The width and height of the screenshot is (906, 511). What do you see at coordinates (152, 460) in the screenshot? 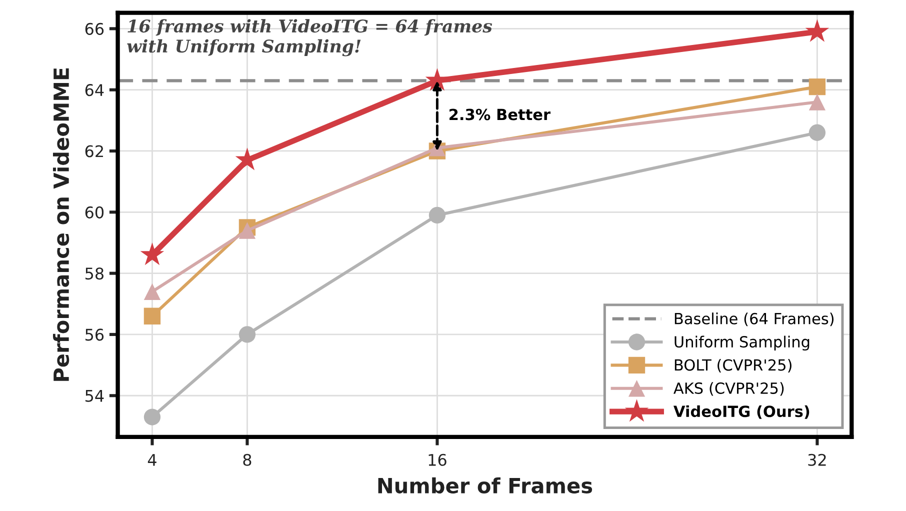
I see `x-tick-label: 4` at bounding box center [152, 460].